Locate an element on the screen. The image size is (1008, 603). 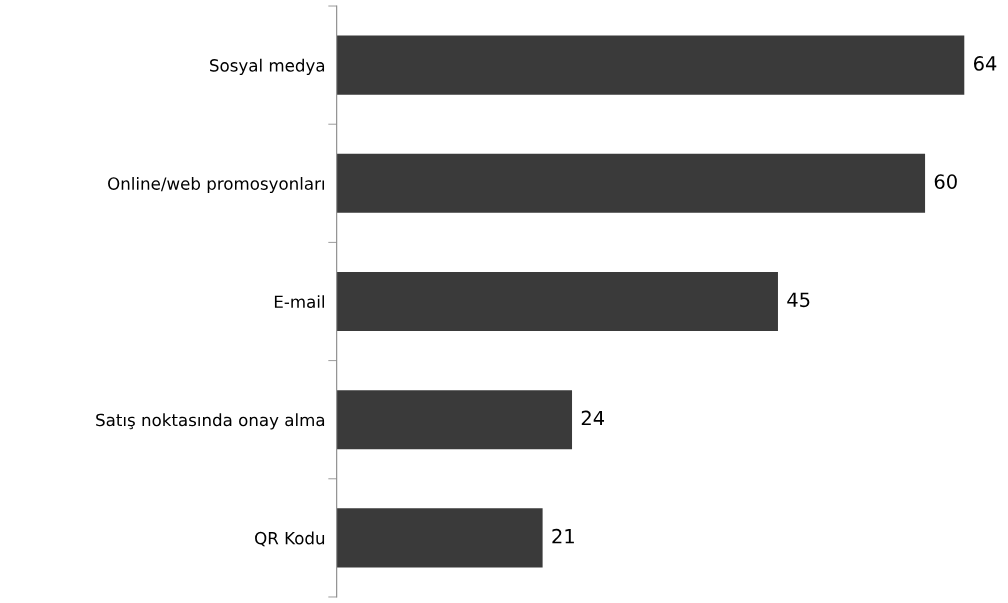
data-label: 60 is located at coordinates (945, 181).